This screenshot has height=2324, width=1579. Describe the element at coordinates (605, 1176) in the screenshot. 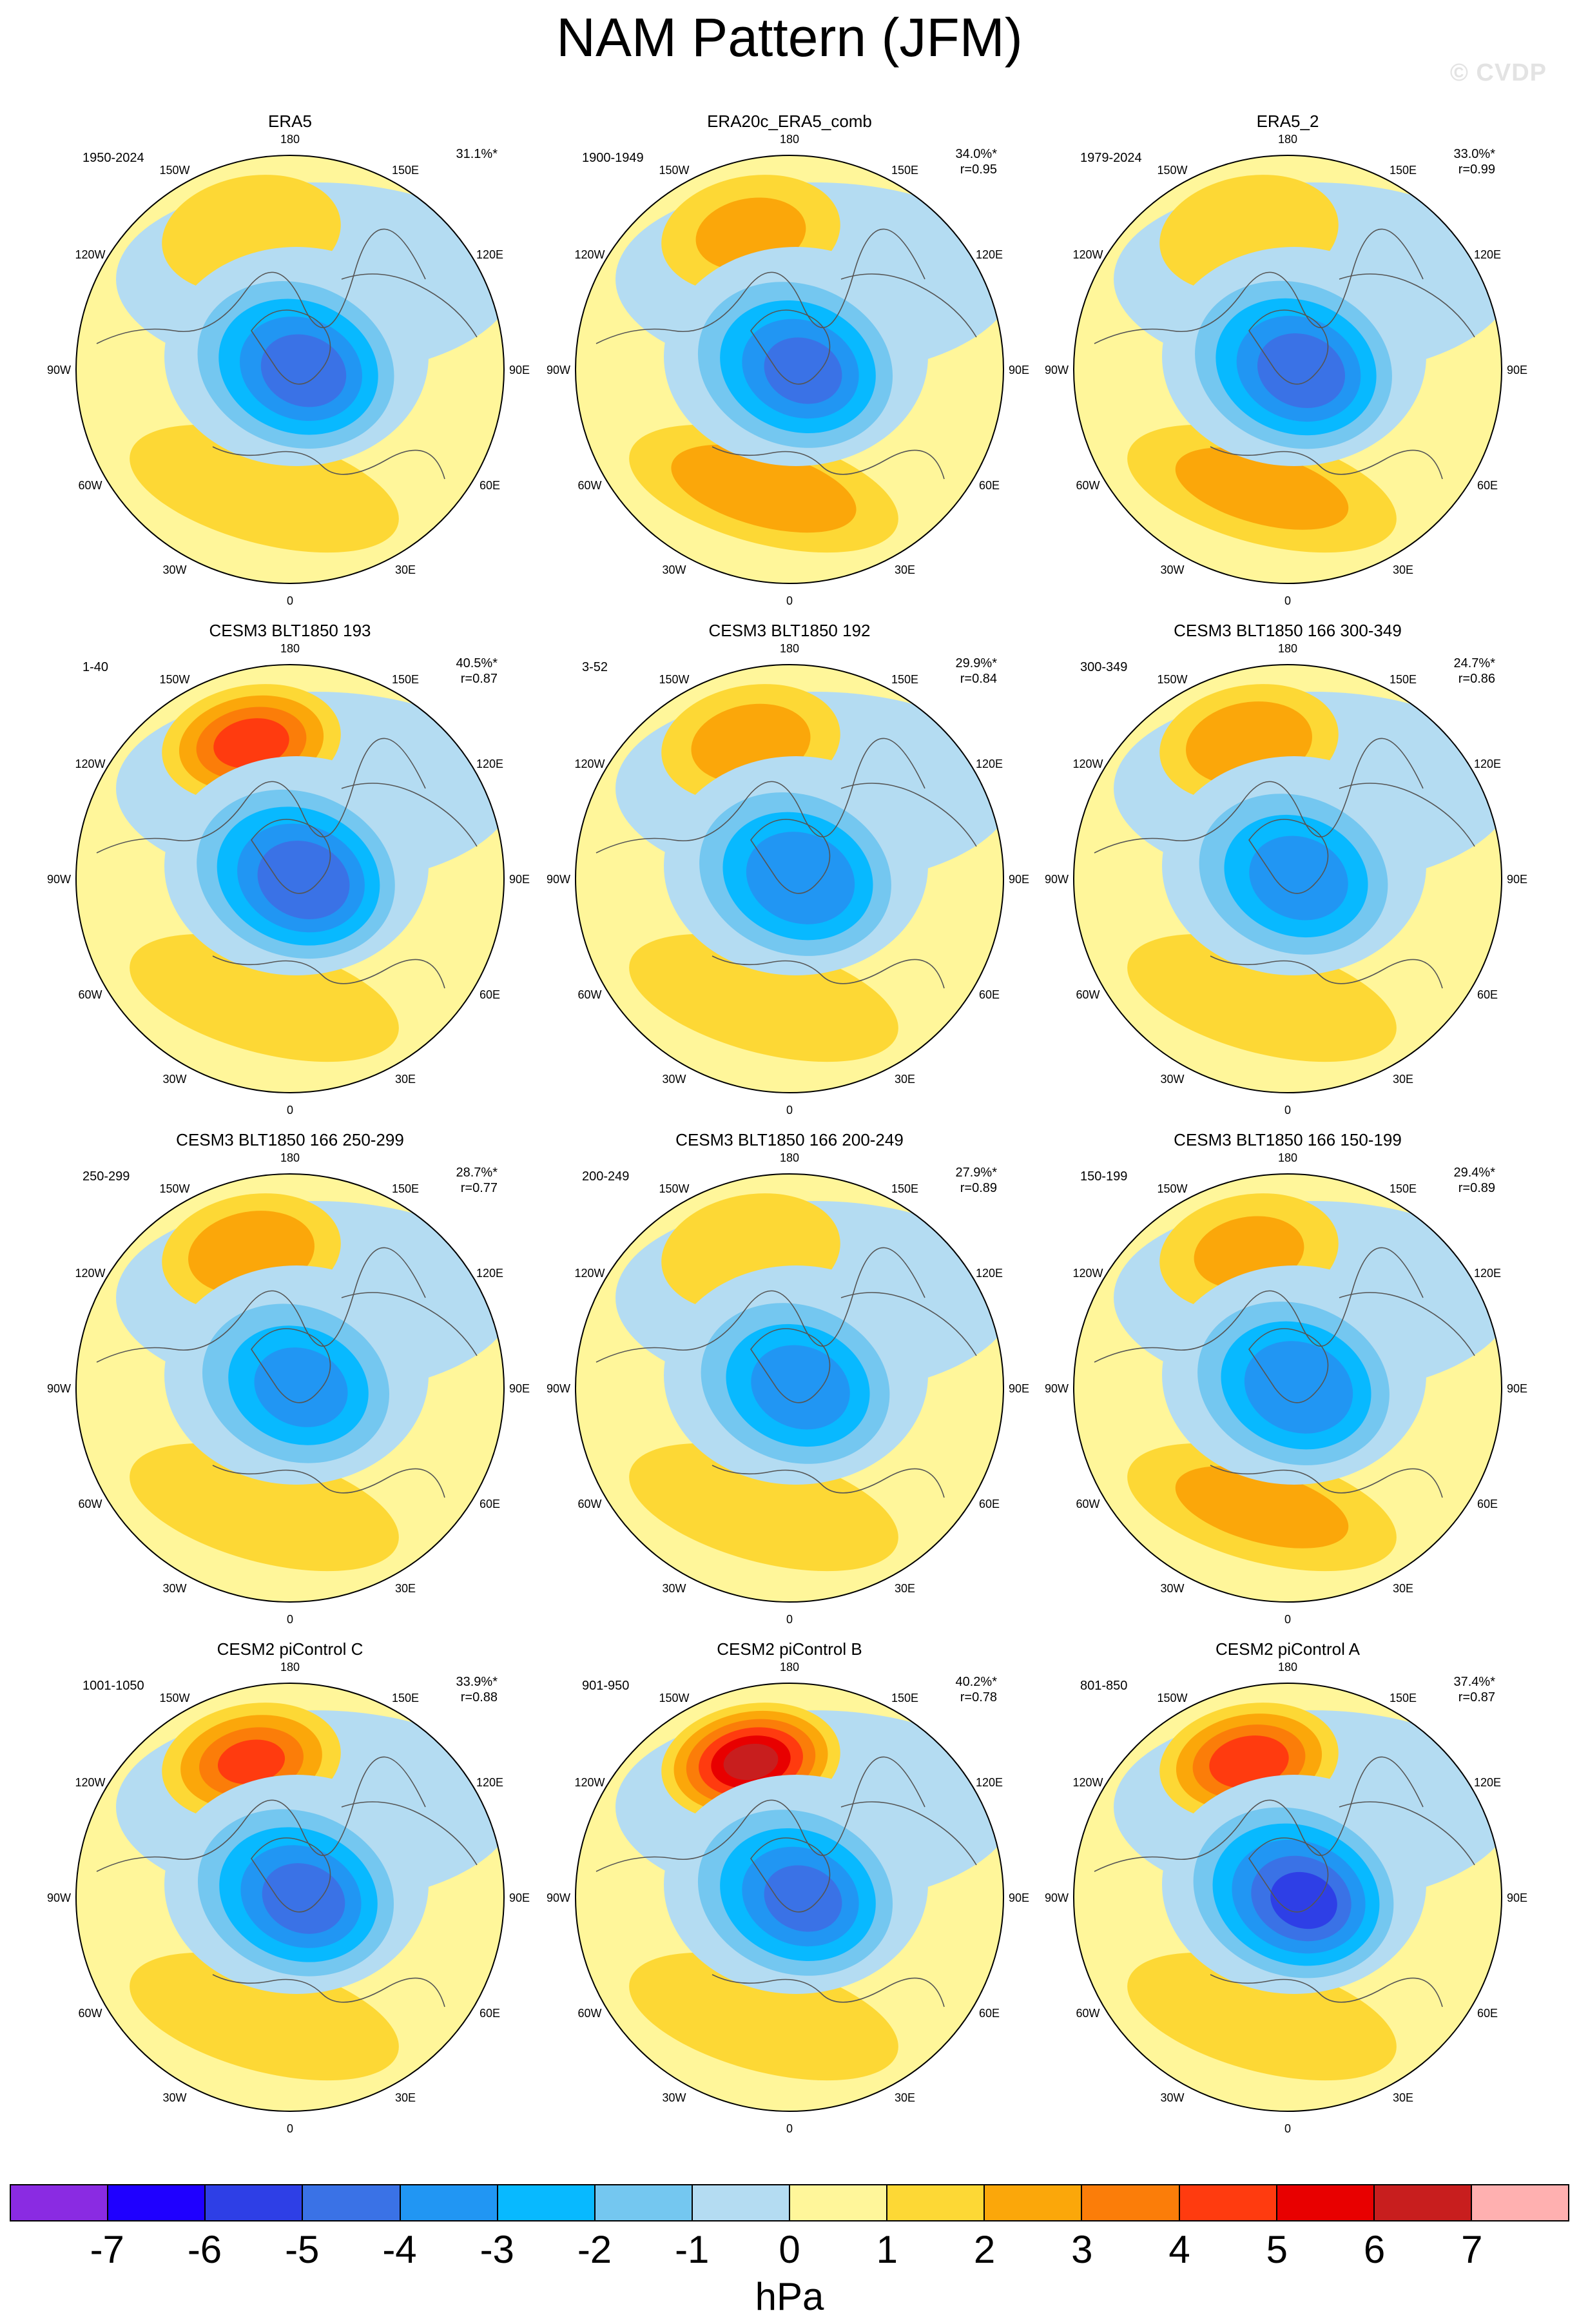

I see `panel-years: 200-249` at that location.